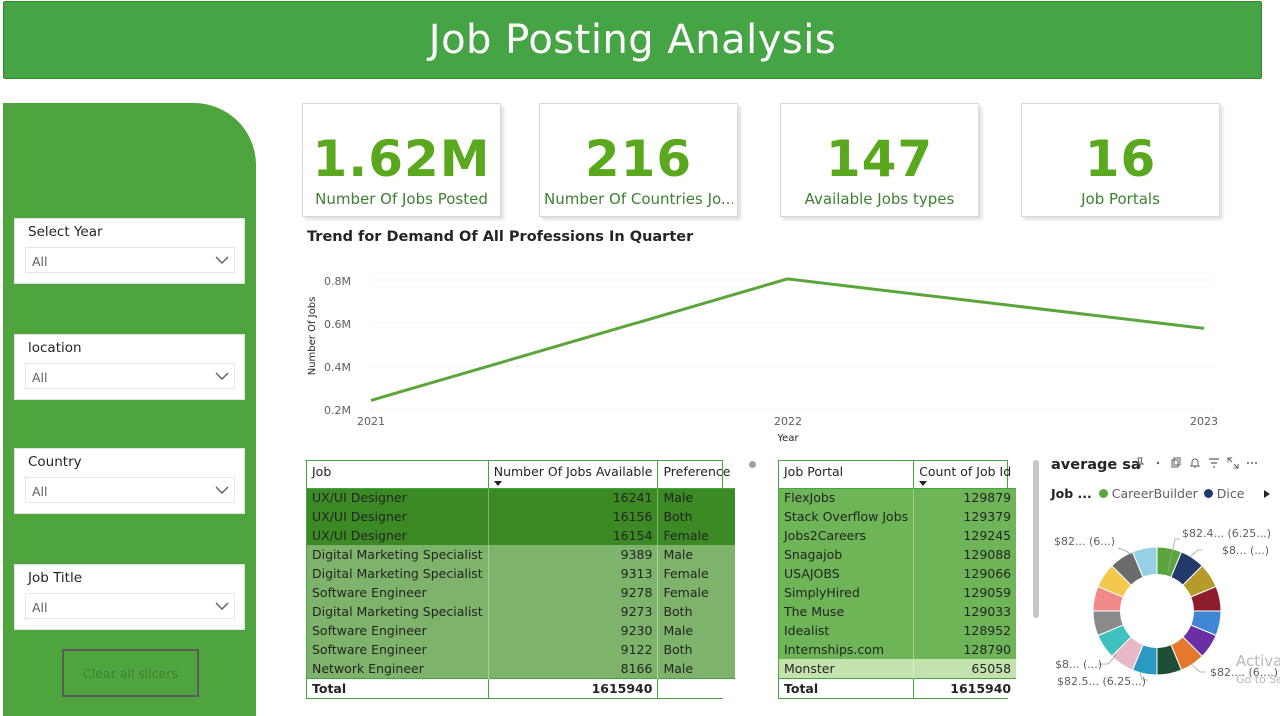  I want to click on table-row: UX/UI Designer 16154 Female, so click(521, 535).